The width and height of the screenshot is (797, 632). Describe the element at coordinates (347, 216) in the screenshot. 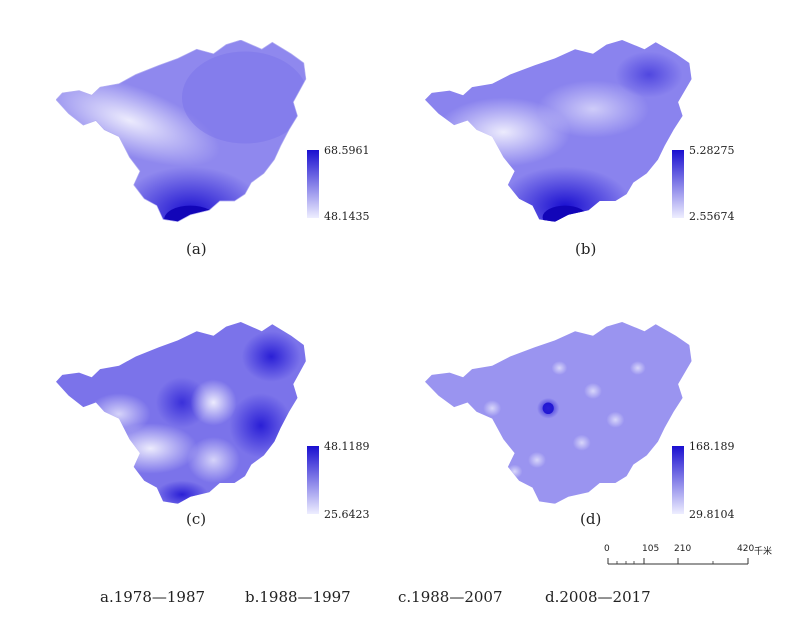

I see `legend-min-a: 48.1435` at that location.